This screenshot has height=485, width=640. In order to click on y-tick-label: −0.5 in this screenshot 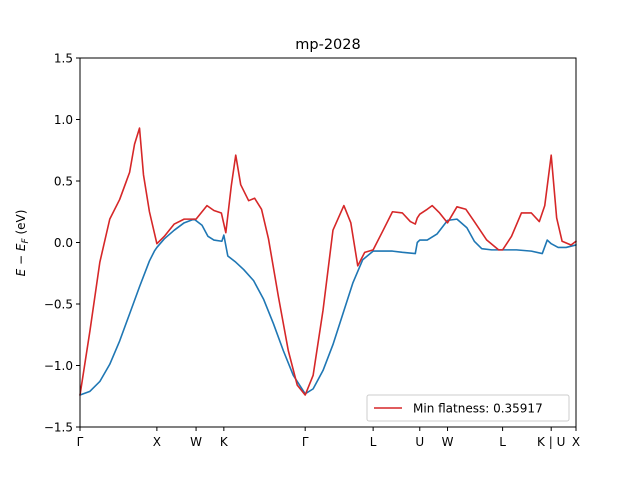, I will do `click(58, 305)`.